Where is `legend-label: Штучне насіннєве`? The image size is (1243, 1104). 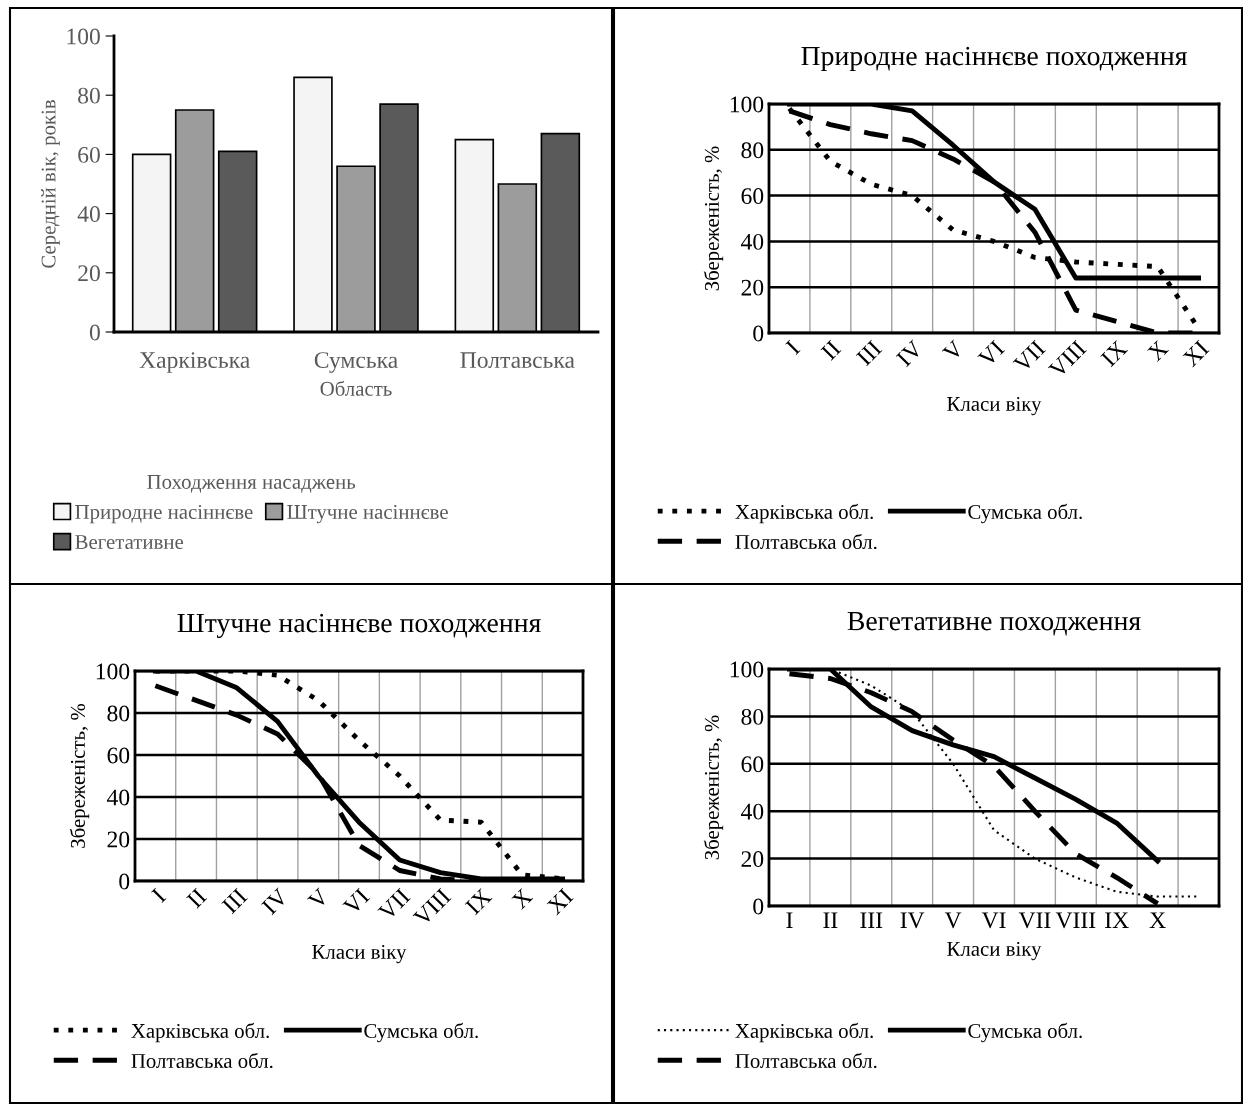
legend-label: Штучне насіннєве is located at coordinates (367, 514).